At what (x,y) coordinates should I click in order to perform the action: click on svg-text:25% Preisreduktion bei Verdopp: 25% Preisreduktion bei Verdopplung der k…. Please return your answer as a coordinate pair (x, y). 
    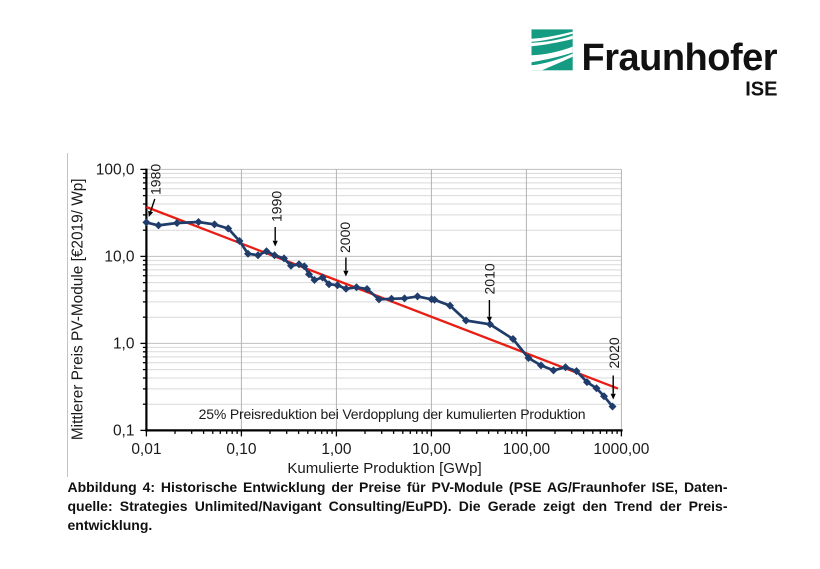
    Looking at the image, I should click on (392, 414).